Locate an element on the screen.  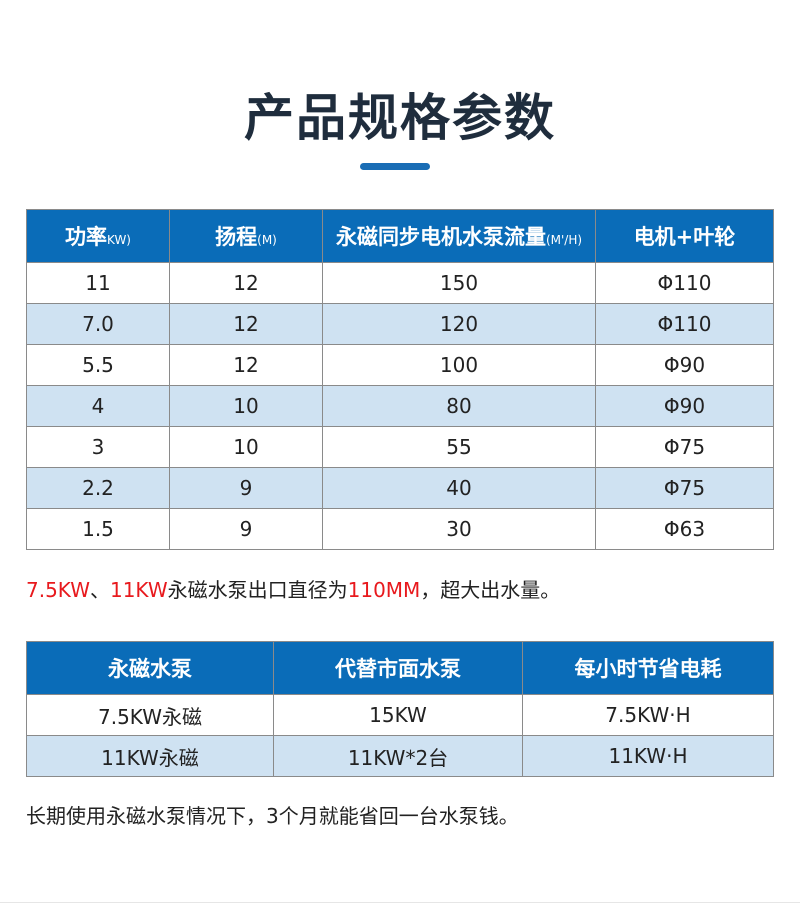
table-row: 7.0 12 120 Φ110 is located at coordinates (400, 324).